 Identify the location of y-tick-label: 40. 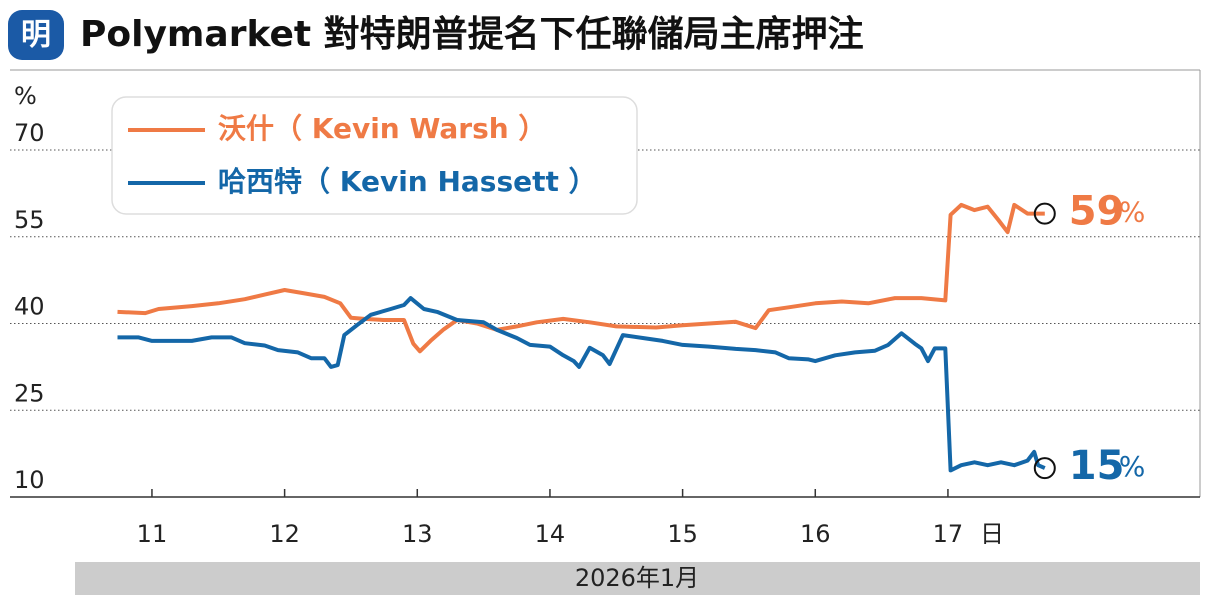
(29, 307).